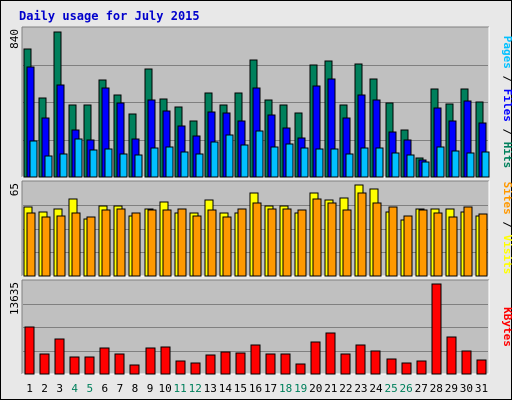  I want to click on x-tick-label: 12, so click(195, 388).